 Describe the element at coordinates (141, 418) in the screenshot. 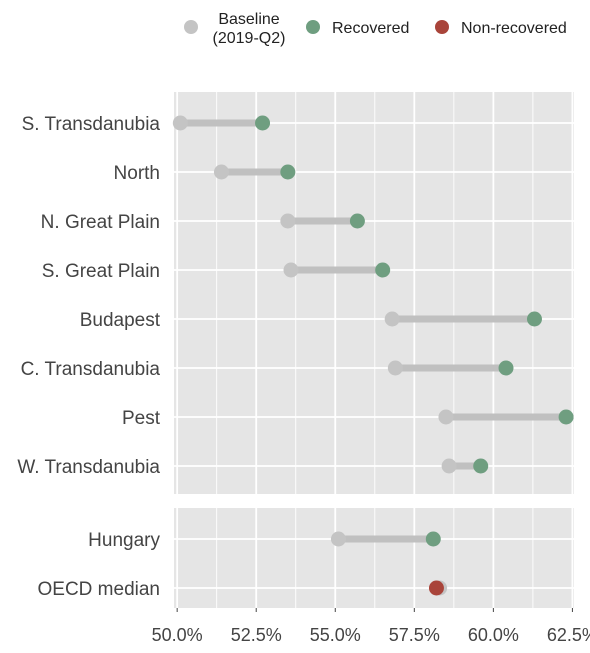

I see `category-label: Pest` at that location.